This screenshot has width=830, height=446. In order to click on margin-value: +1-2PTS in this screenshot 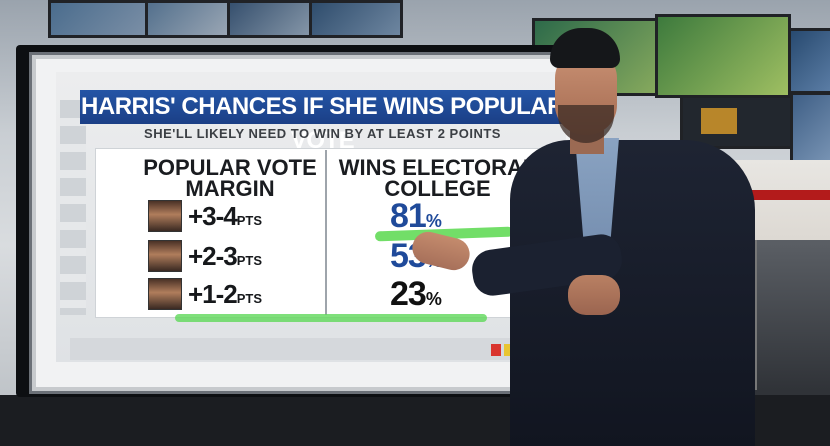, I will do `click(225, 293)`.